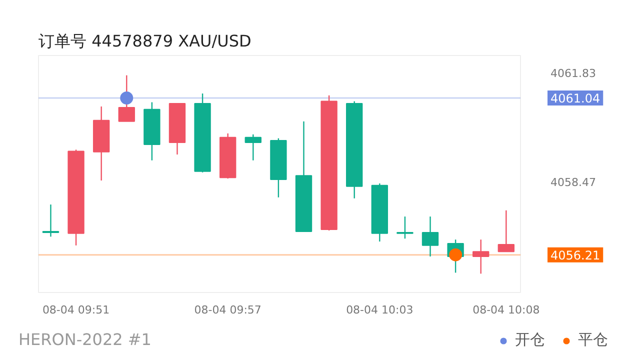 The image size is (620, 352). Describe the element at coordinates (593, 340) in the screenshot. I see `legend-label: 平仓` at that location.